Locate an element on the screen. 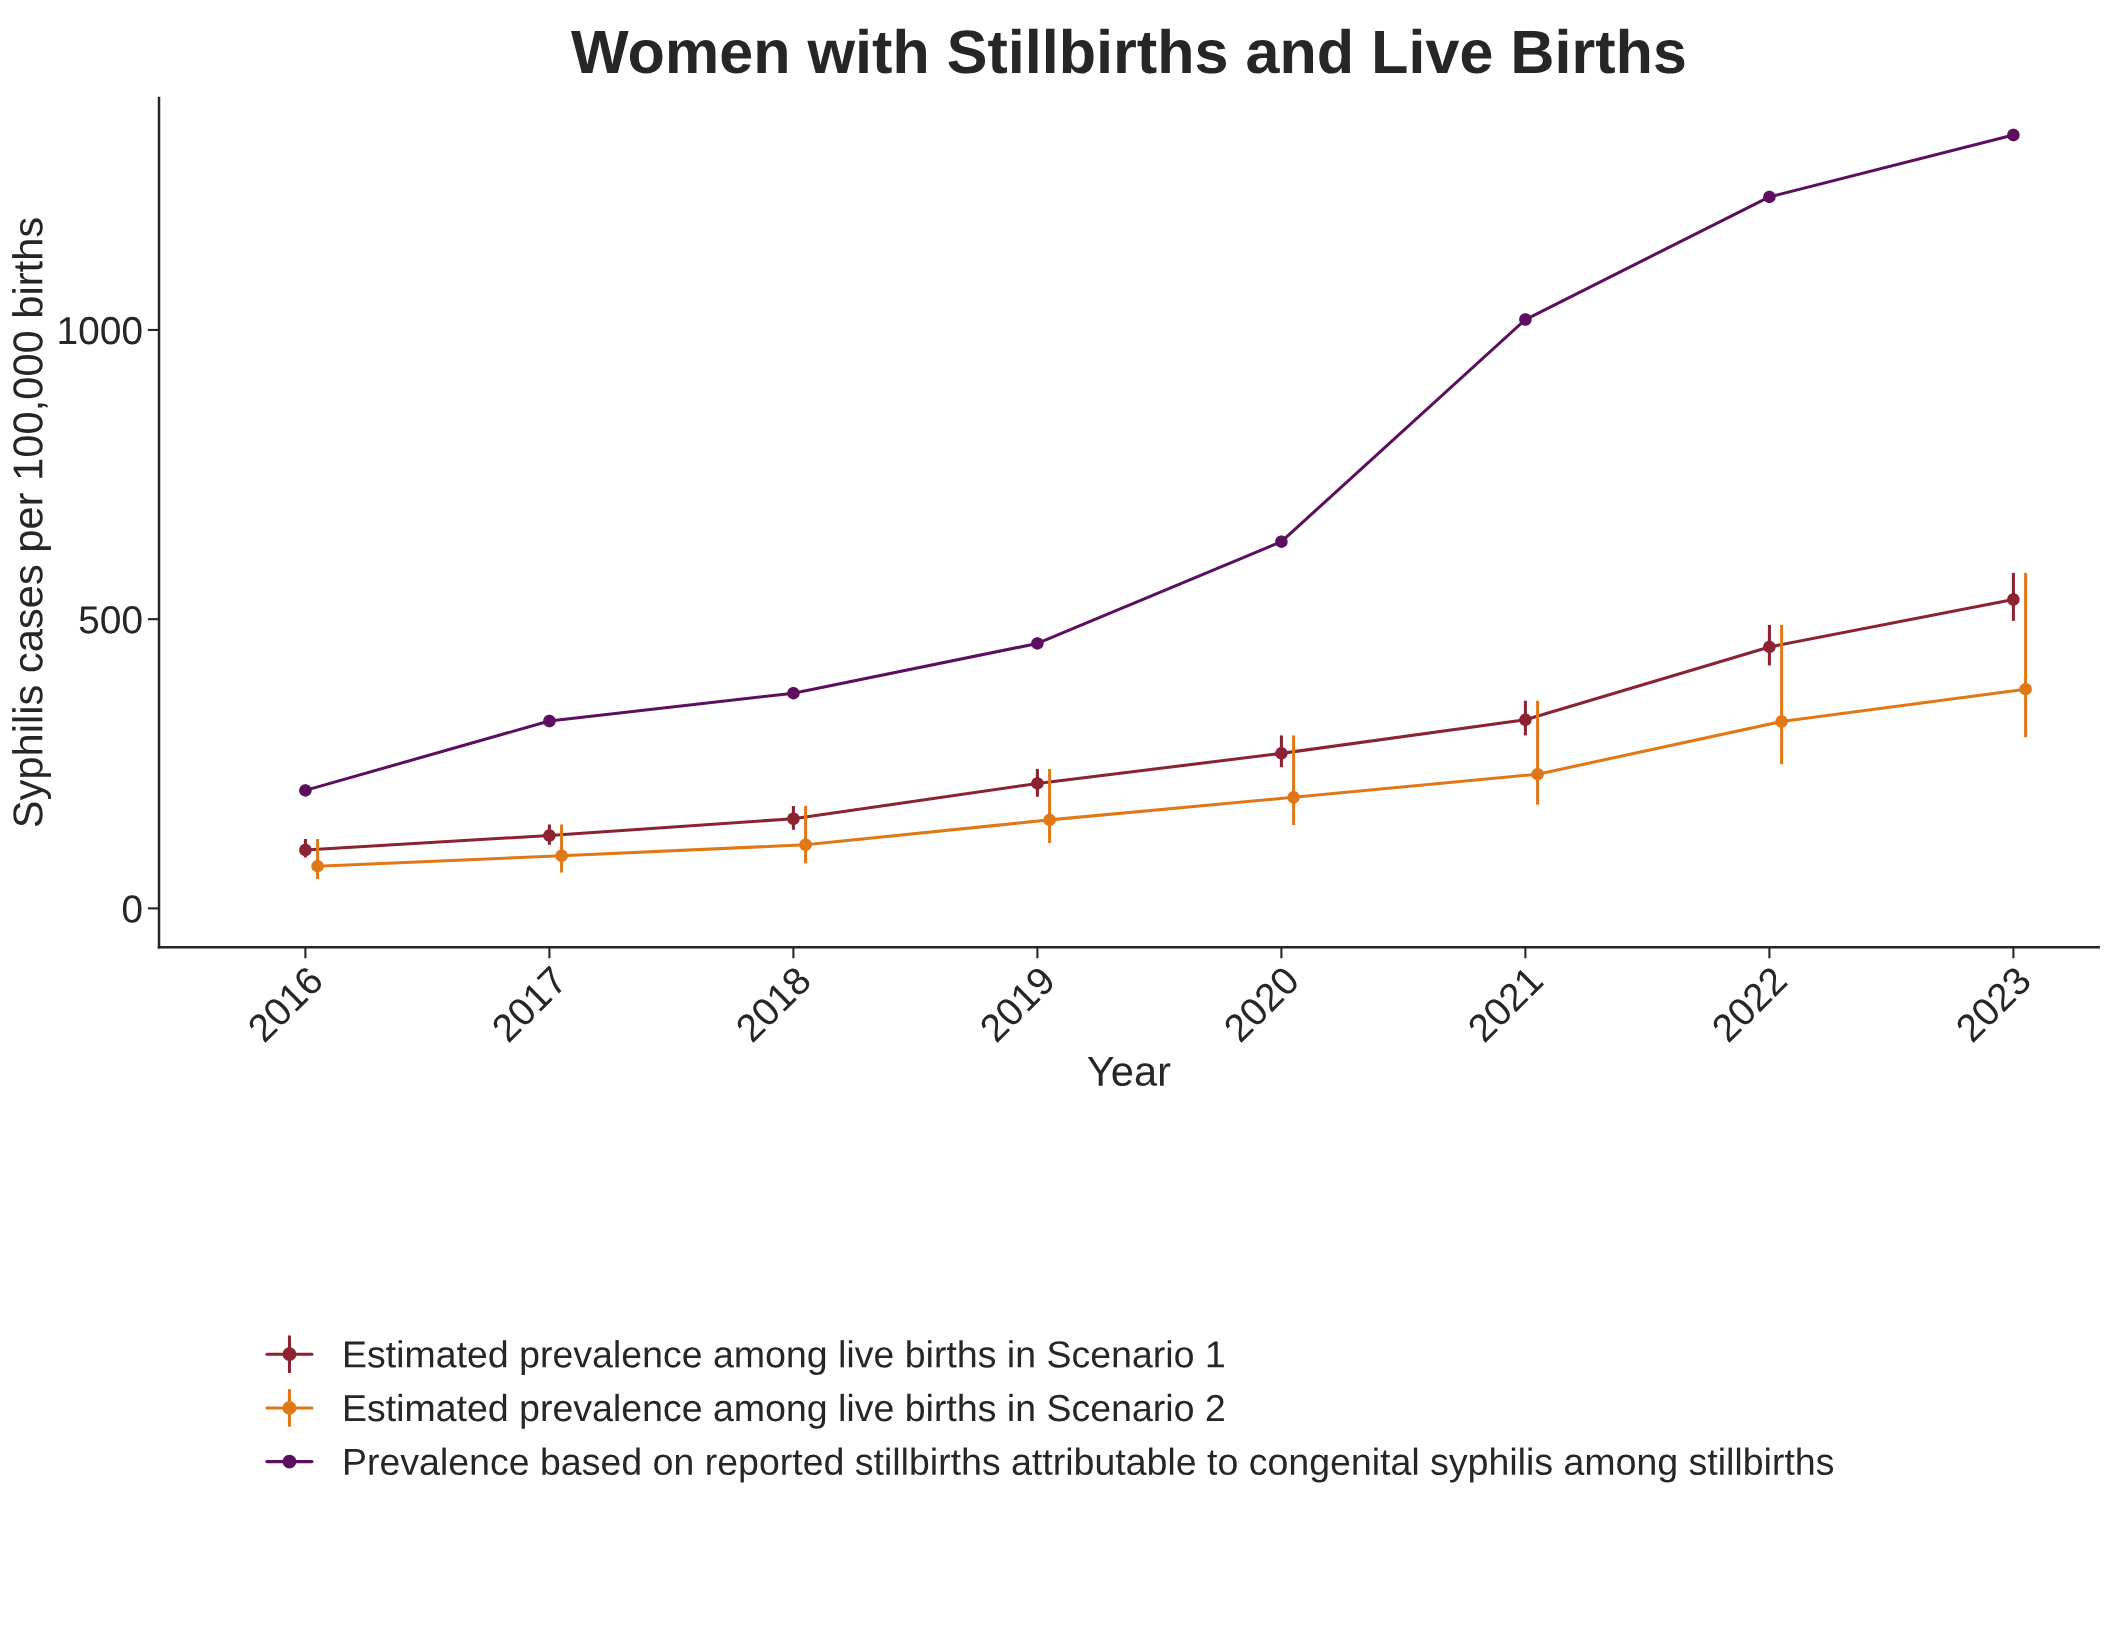 The image size is (2120, 1633). x-axis-title: Year is located at coordinates (1129, 1072).